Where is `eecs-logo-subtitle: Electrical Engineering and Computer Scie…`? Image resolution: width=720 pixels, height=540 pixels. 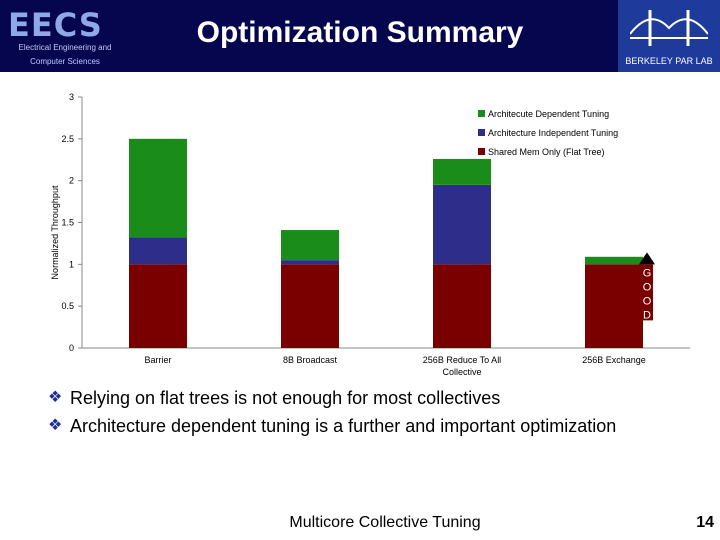 eecs-logo-subtitle: Electrical Engineering and Computer Scie… is located at coordinates (65, 55).